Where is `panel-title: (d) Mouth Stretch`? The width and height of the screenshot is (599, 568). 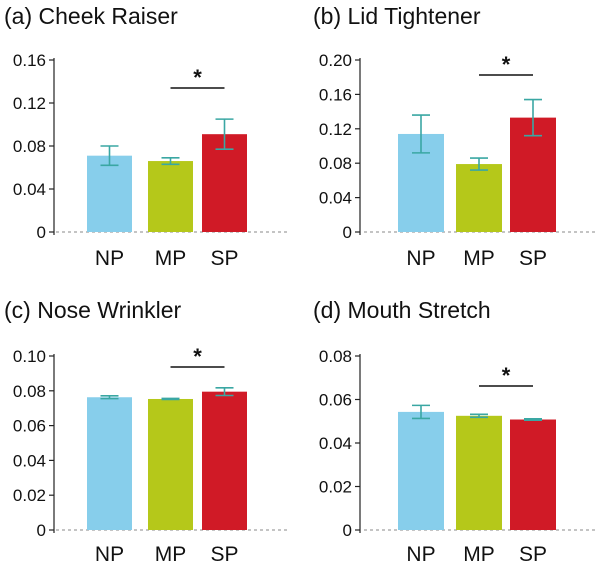 panel-title: (d) Mouth Stretch is located at coordinates (402, 310).